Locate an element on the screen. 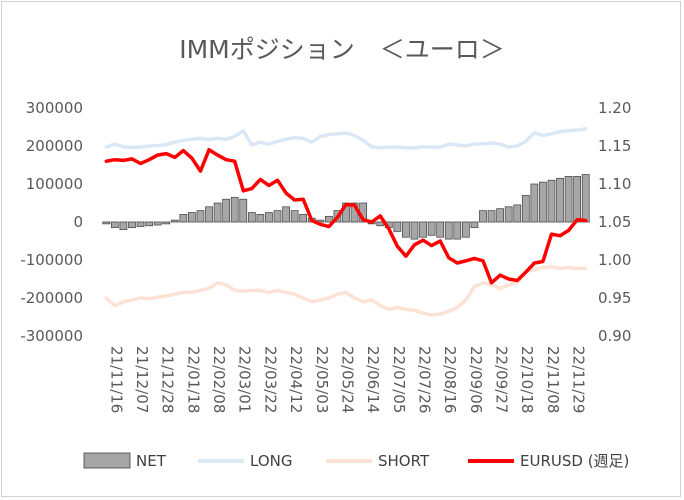 Image resolution: width=684 pixels, height=500 pixels. x-tick-label: 22/06/14 is located at coordinates (373, 379).